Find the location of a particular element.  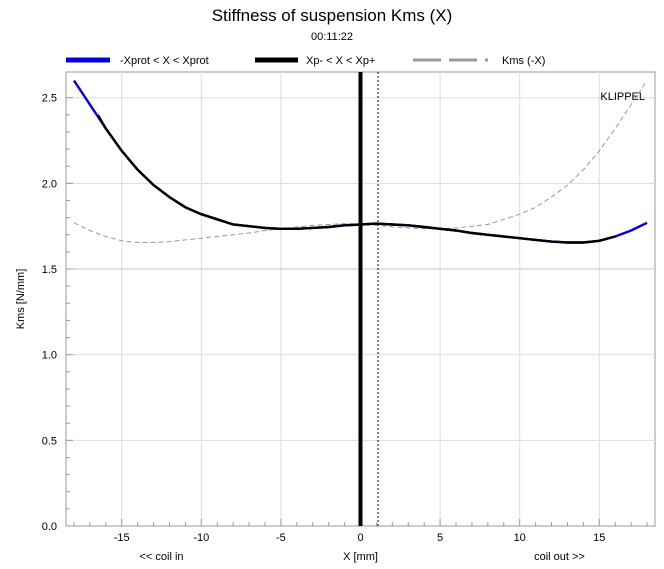

y-axis-title: Kms [N/mm] is located at coordinates (21, 299).